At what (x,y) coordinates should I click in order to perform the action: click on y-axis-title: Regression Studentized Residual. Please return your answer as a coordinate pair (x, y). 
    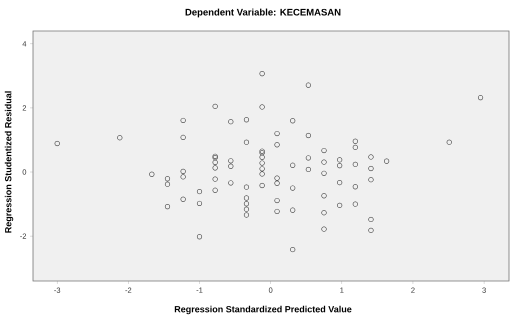
    Looking at the image, I should click on (9, 162).